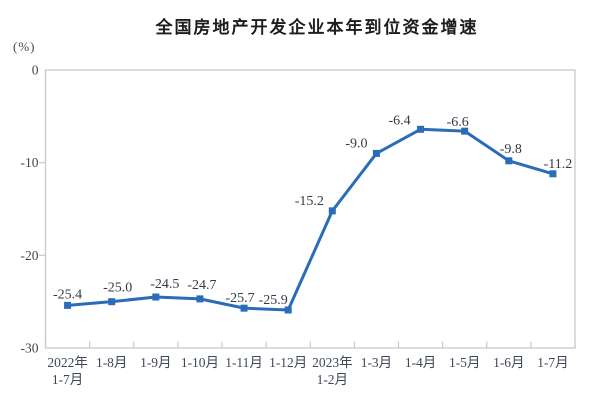  What do you see at coordinates (273, 300) in the screenshot?
I see `data-point-label: -25.9` at bounding box center [273, 300].